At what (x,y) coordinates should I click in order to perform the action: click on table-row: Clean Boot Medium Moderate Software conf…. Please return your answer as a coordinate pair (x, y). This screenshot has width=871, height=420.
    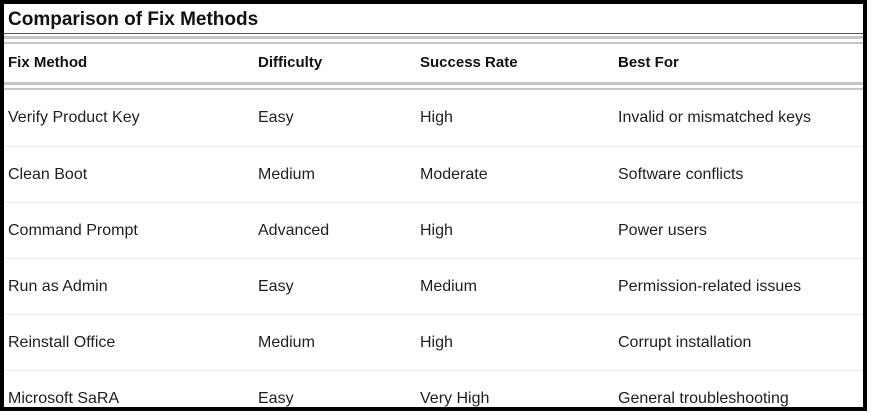
    Looking at the image, I should click on (433, 174).